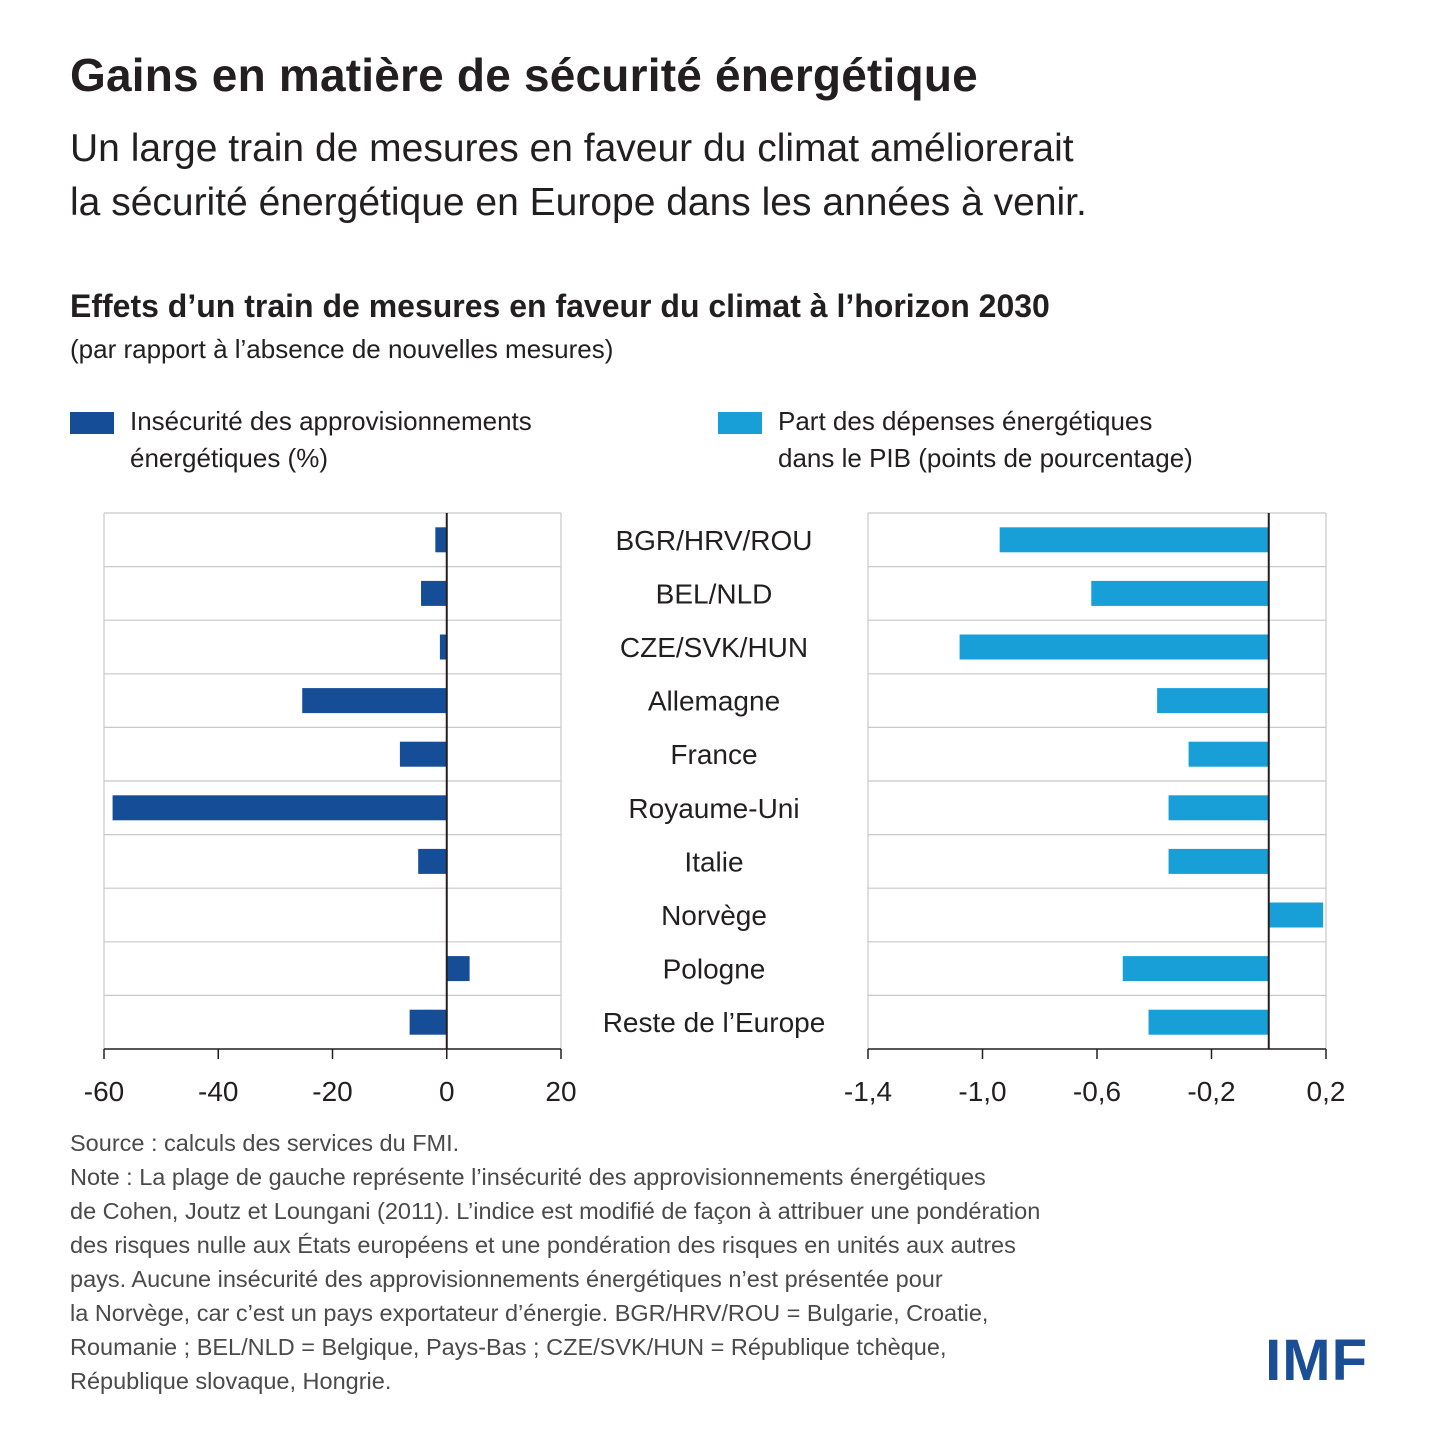  What do you see at coordinates (1211, 1091) in the screenshot?
I see `x-tick-label: -0,2` at bounding box center [1211, 1091].